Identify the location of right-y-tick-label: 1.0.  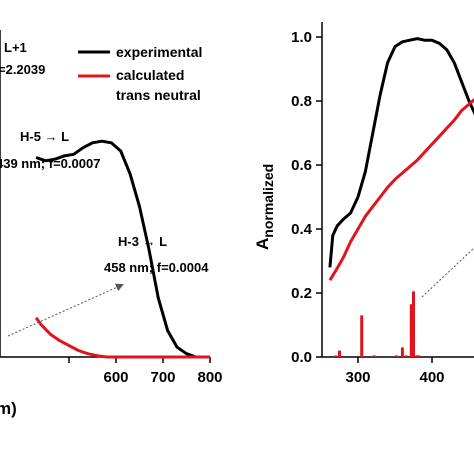
(301, 37).